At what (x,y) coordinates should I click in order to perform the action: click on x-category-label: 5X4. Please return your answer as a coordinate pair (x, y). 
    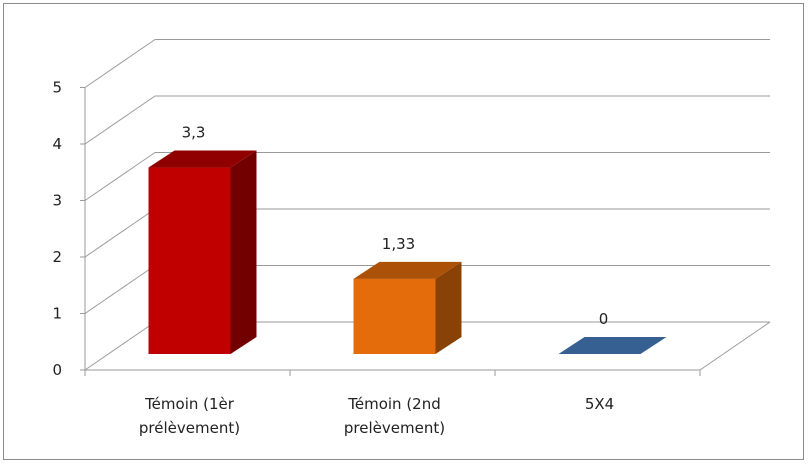
    Looking at the image, I should click on (599, 404).